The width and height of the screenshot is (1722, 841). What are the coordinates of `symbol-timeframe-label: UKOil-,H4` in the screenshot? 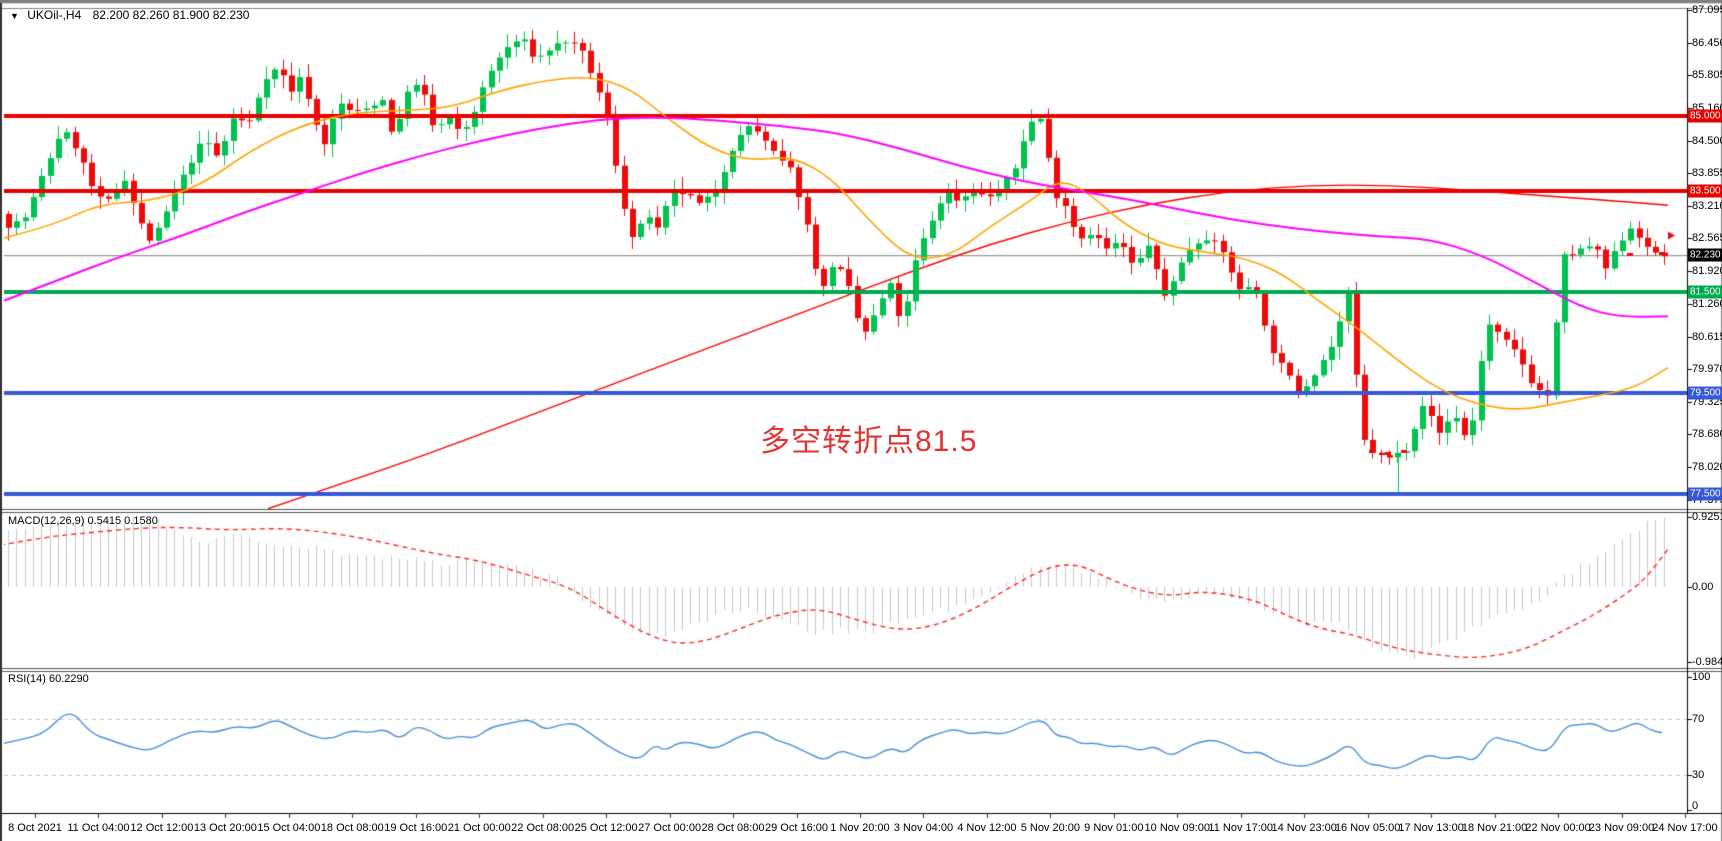 It's located at (54, 15).